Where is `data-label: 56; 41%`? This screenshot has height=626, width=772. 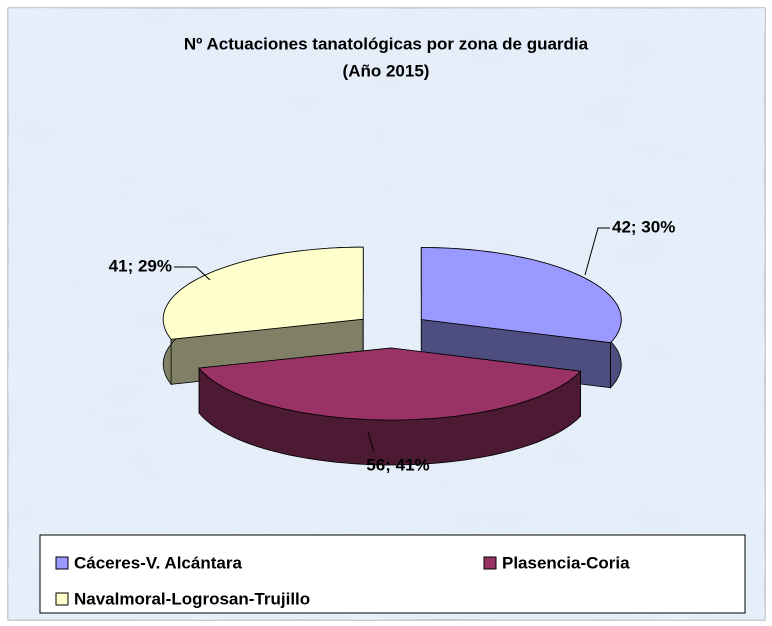 data-label: 56; 41% is located at coordinates (397, 464).